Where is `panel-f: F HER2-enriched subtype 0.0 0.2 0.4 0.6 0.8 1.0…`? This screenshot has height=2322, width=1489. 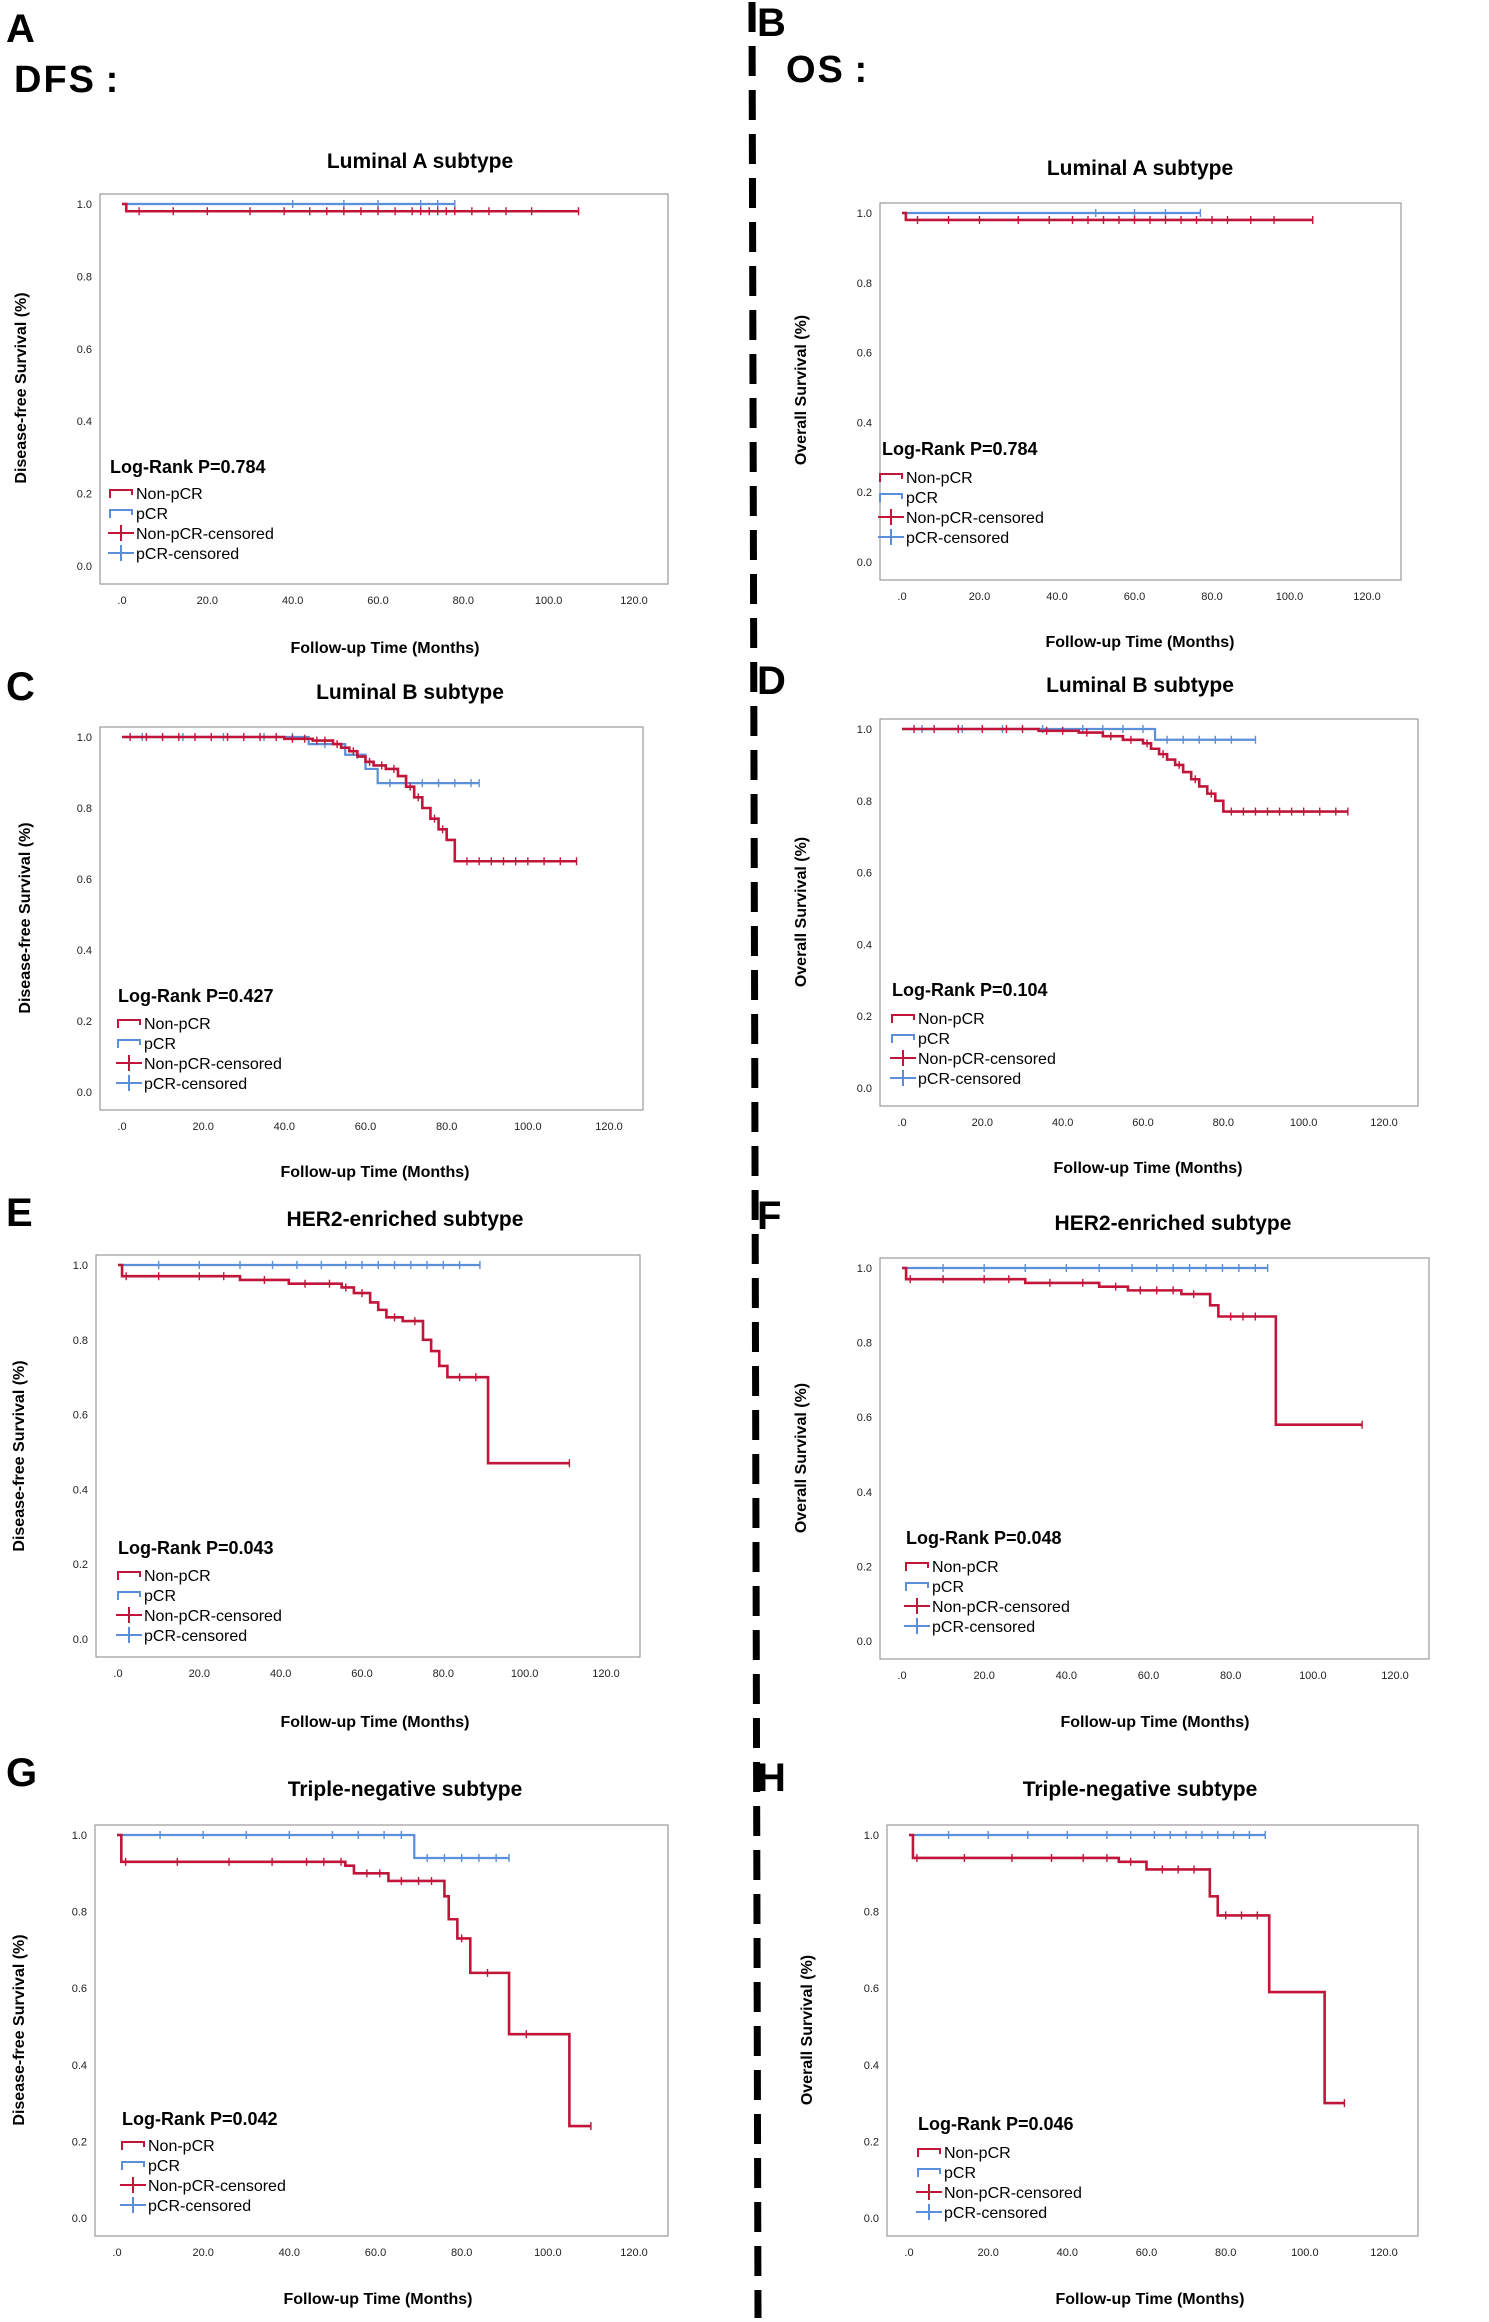
panel-f: F HER2-enriched subtype 0.0 0.2 0.4 0.6 0.8 1.0… is located at coordinates (1093, 1462).